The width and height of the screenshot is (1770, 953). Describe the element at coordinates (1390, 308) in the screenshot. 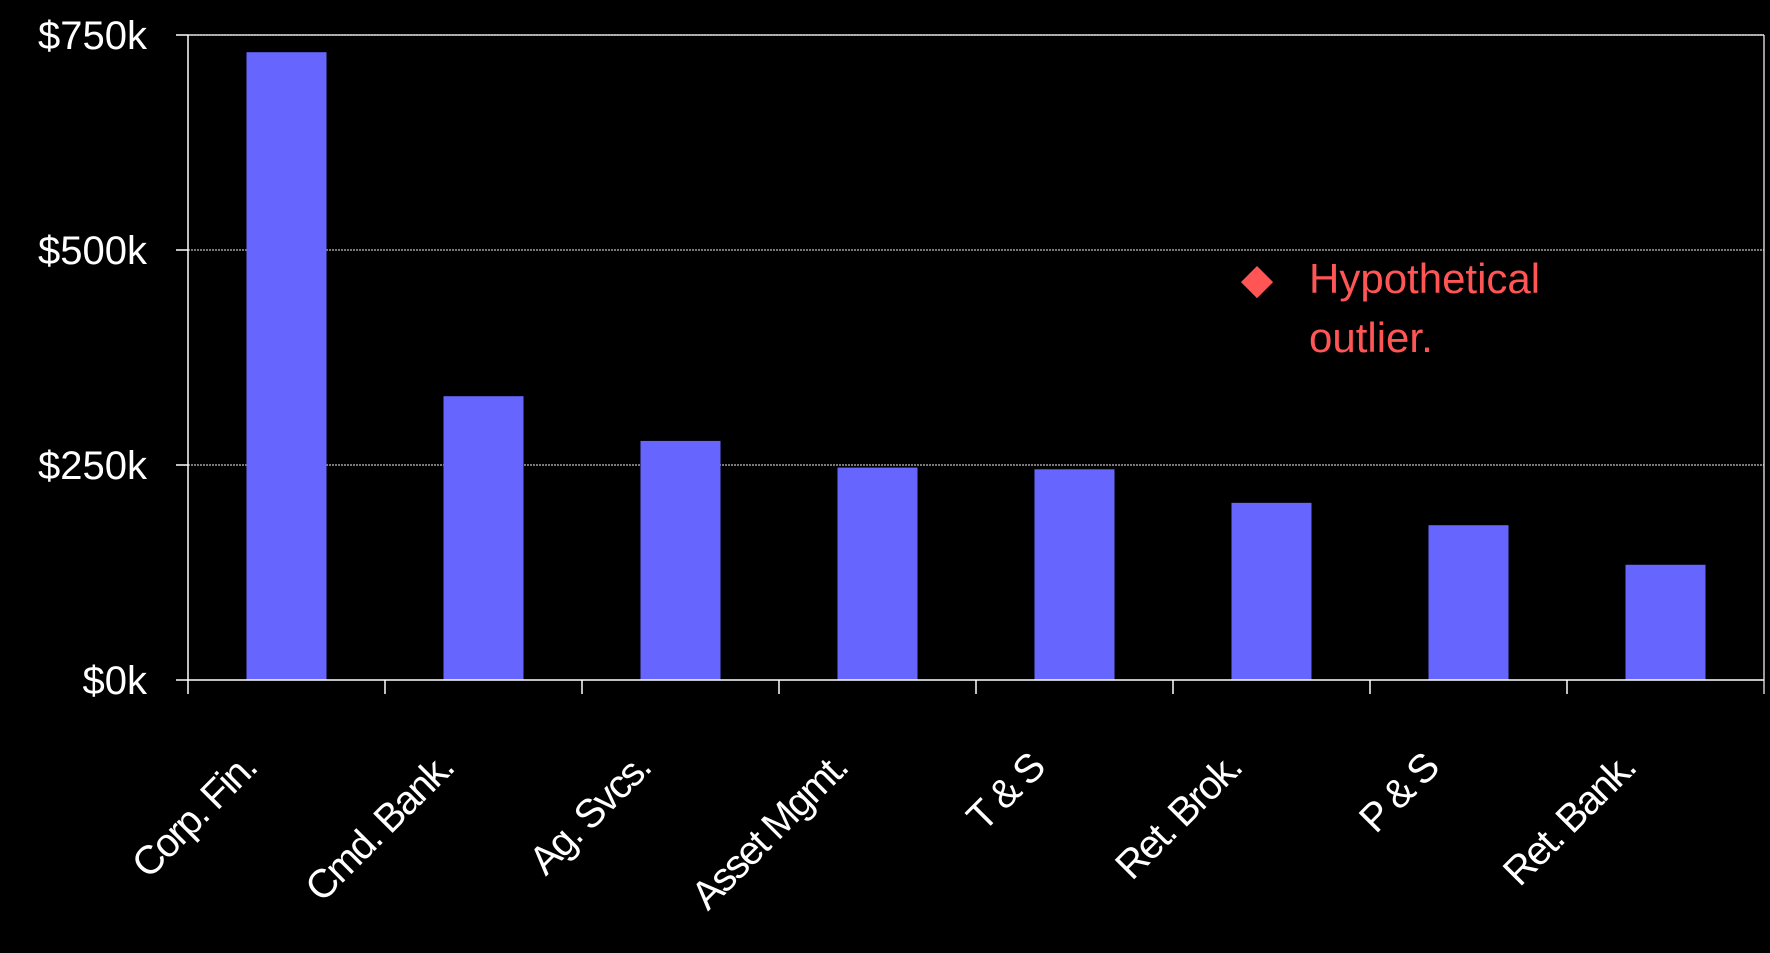

I see `outlier-annotation: ◆ Hypothetical outlier.` at that location.